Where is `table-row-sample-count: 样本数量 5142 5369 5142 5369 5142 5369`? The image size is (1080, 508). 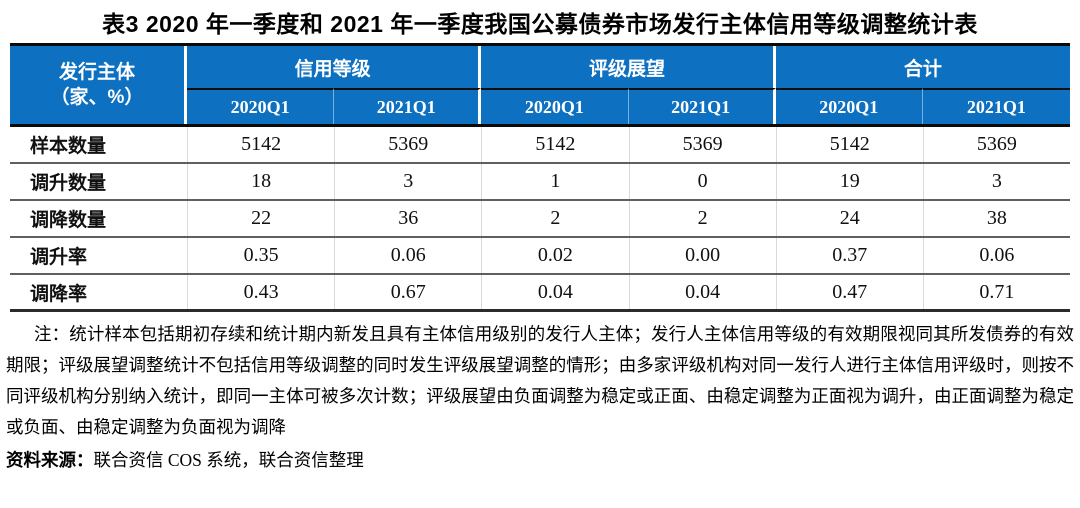 table-row-sample-count: 样本数量 5142 5369 5142 5369 5142 5369 is located at coordinates (540, 145).